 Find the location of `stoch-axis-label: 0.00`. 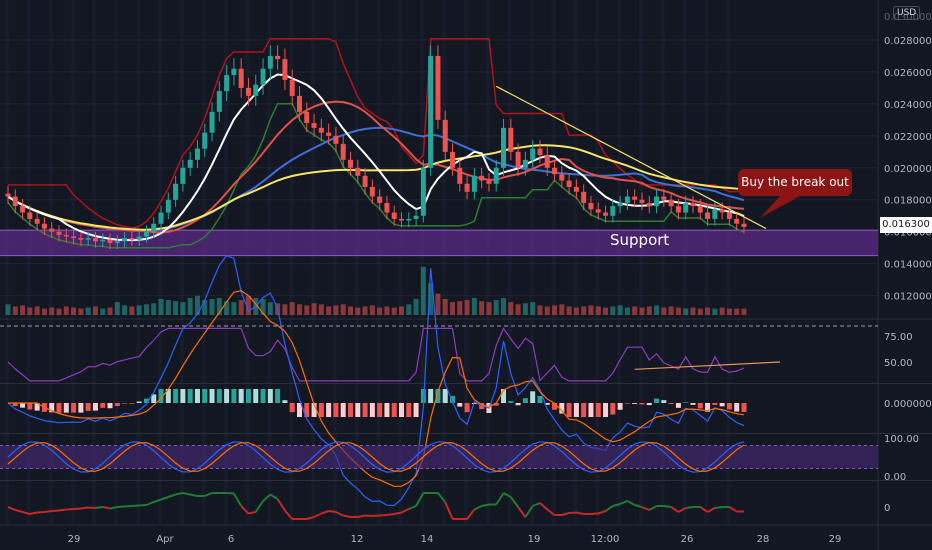

stoch-axis-label: 0.00 is located at coordinates (895, 477).